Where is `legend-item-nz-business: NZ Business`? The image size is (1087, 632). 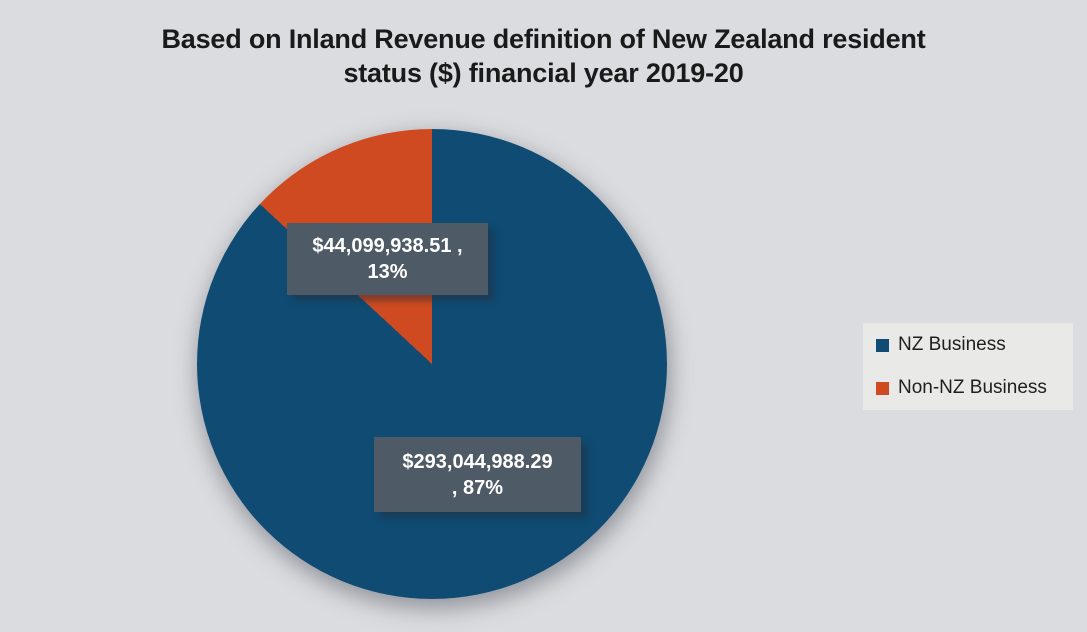 legend-item-nz-business: NZ Business is located at coordinates (974, 345).